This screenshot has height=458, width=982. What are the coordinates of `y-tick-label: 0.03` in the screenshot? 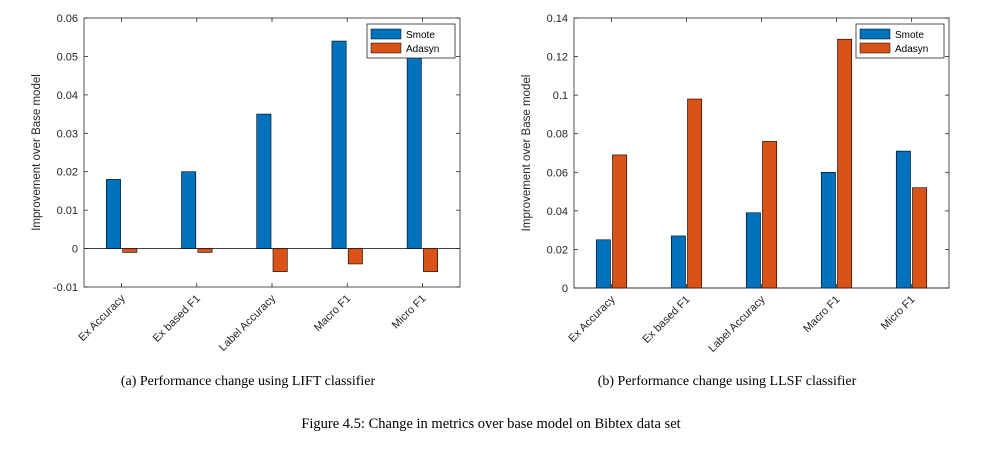 It's located at (67, 134).